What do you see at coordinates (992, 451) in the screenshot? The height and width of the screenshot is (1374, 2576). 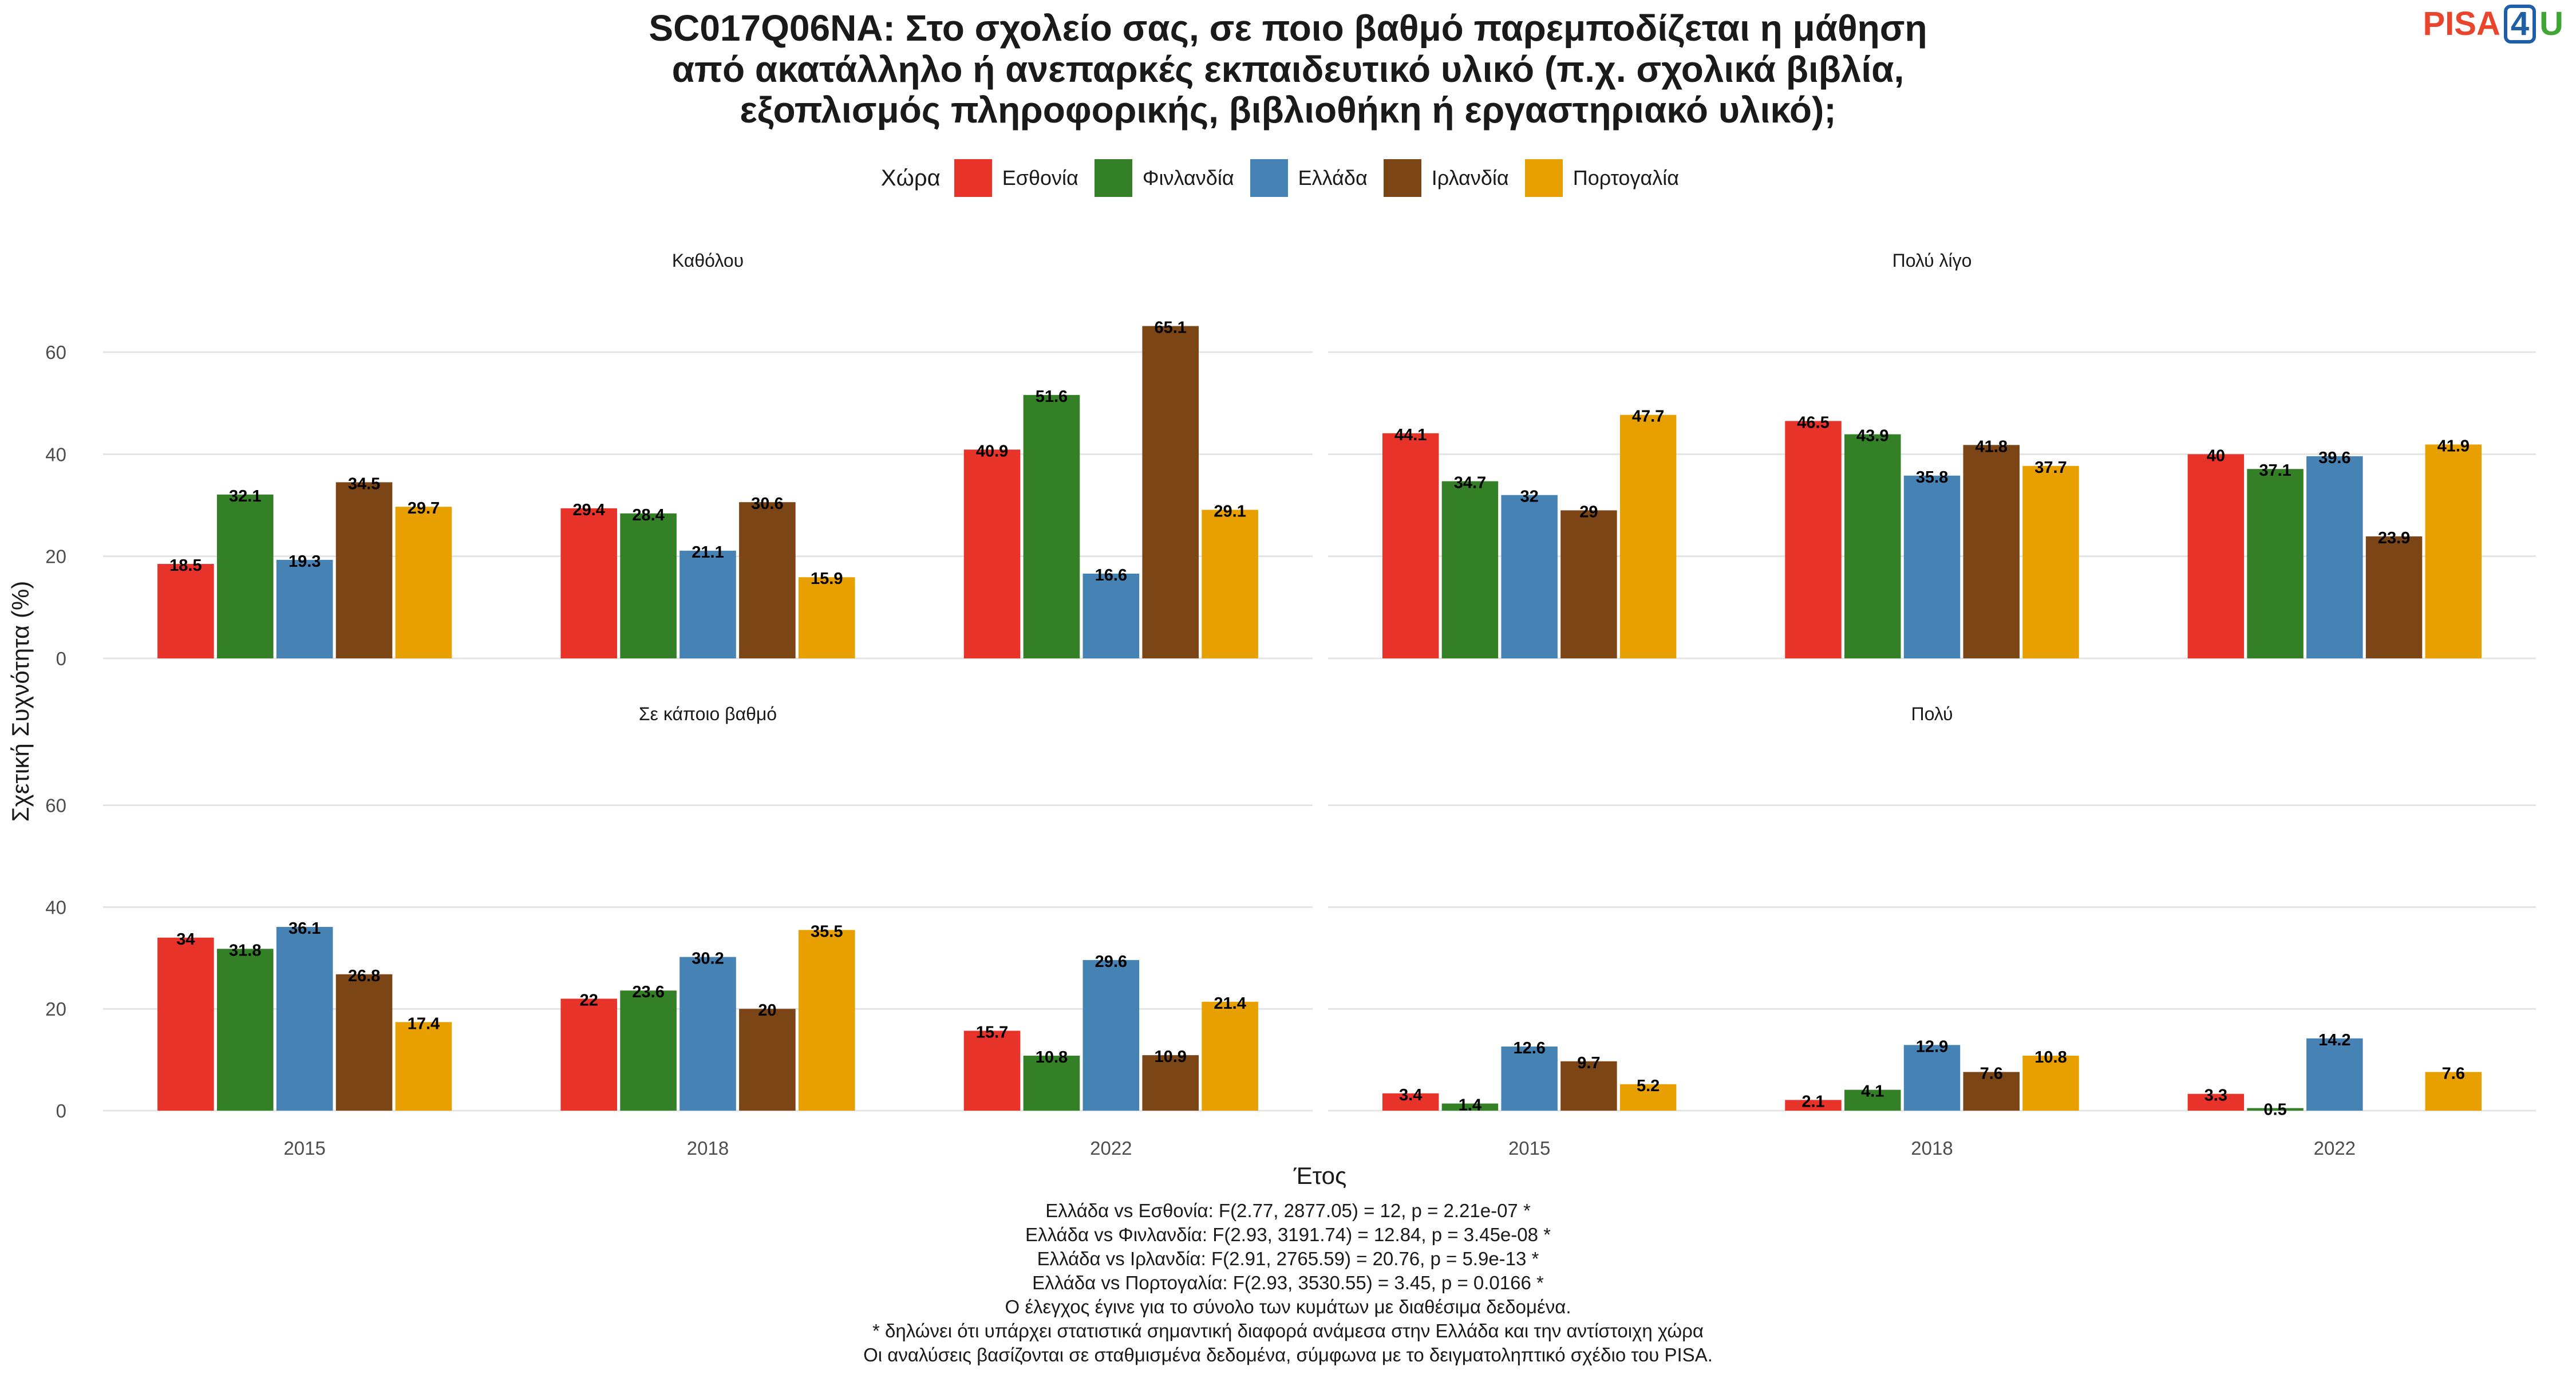 I see `data-label: 40.9` at bounding box center [992, 451].